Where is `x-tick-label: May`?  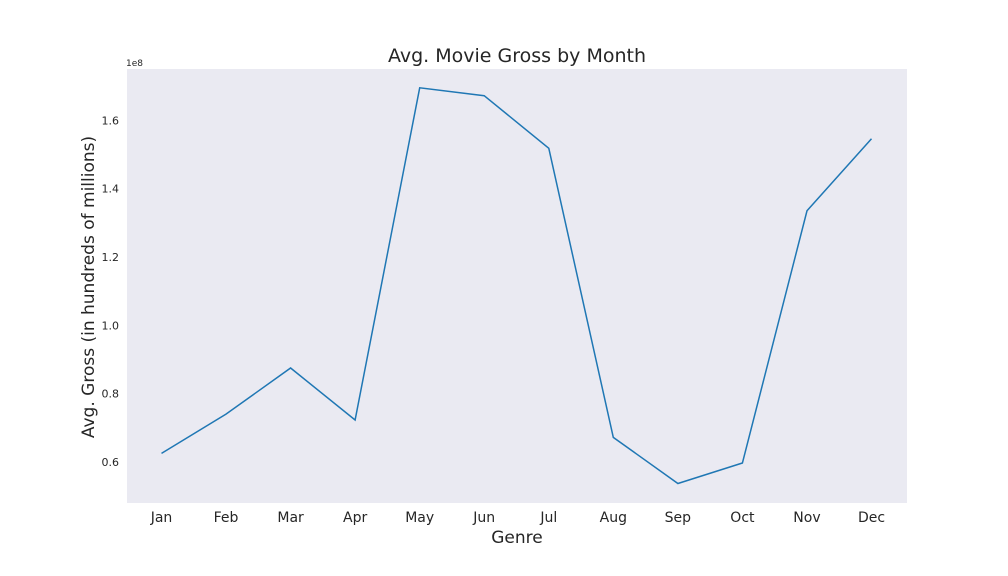 x-tick-label: May is located at coordinates (419, 518).